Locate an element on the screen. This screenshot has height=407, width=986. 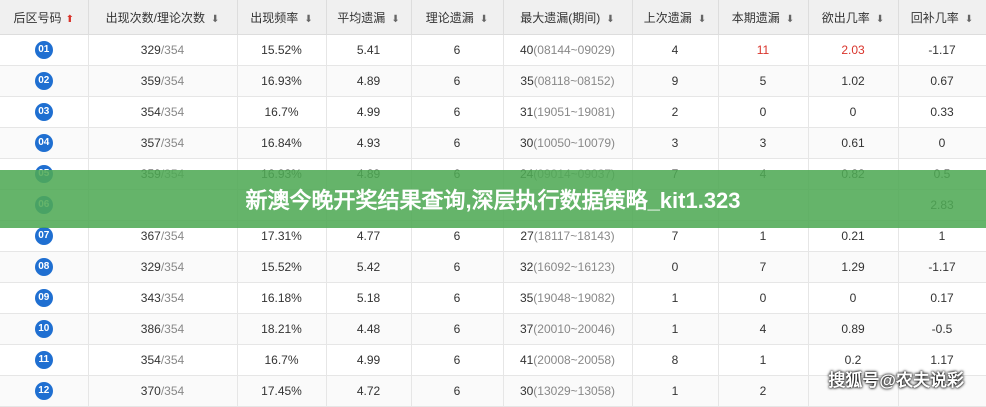
cell: -1.17 is located at coordinates (942, 50).